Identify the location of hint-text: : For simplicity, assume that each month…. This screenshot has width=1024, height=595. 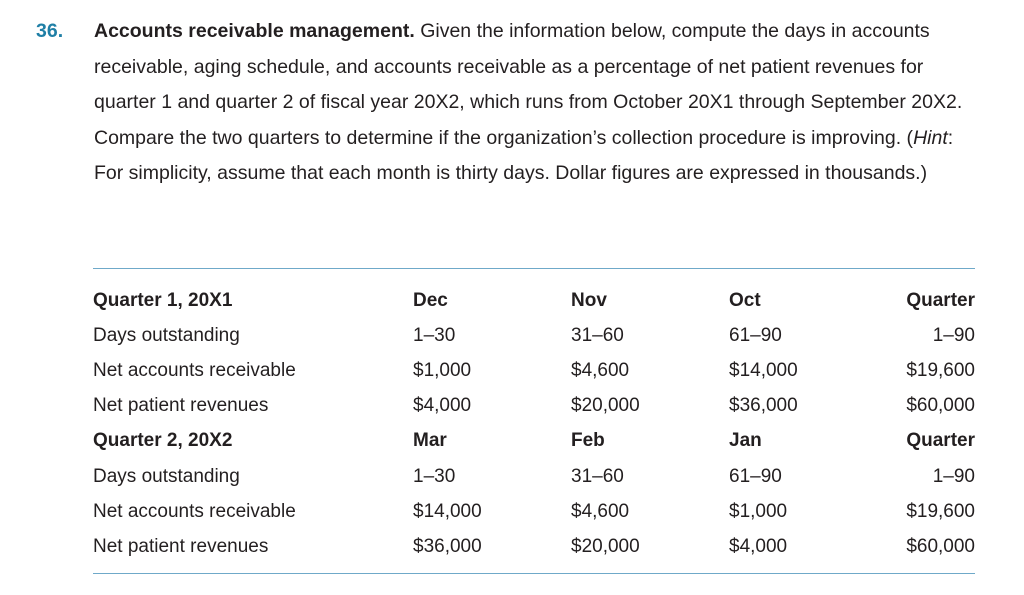
(524, 155).